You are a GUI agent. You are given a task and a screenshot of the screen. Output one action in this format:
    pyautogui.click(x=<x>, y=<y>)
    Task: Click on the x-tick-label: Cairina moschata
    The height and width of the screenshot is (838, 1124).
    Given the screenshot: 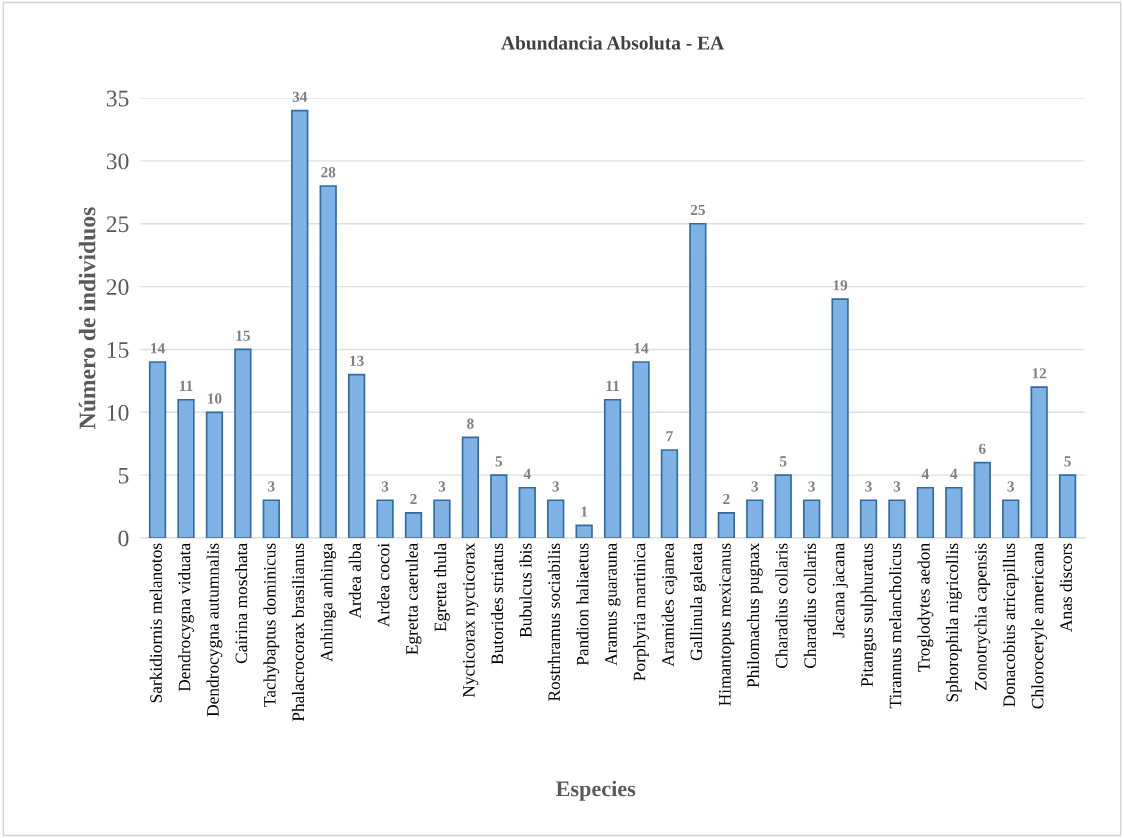 What is the action you would take?
    pyautogui.click(x=241, y=603)
    